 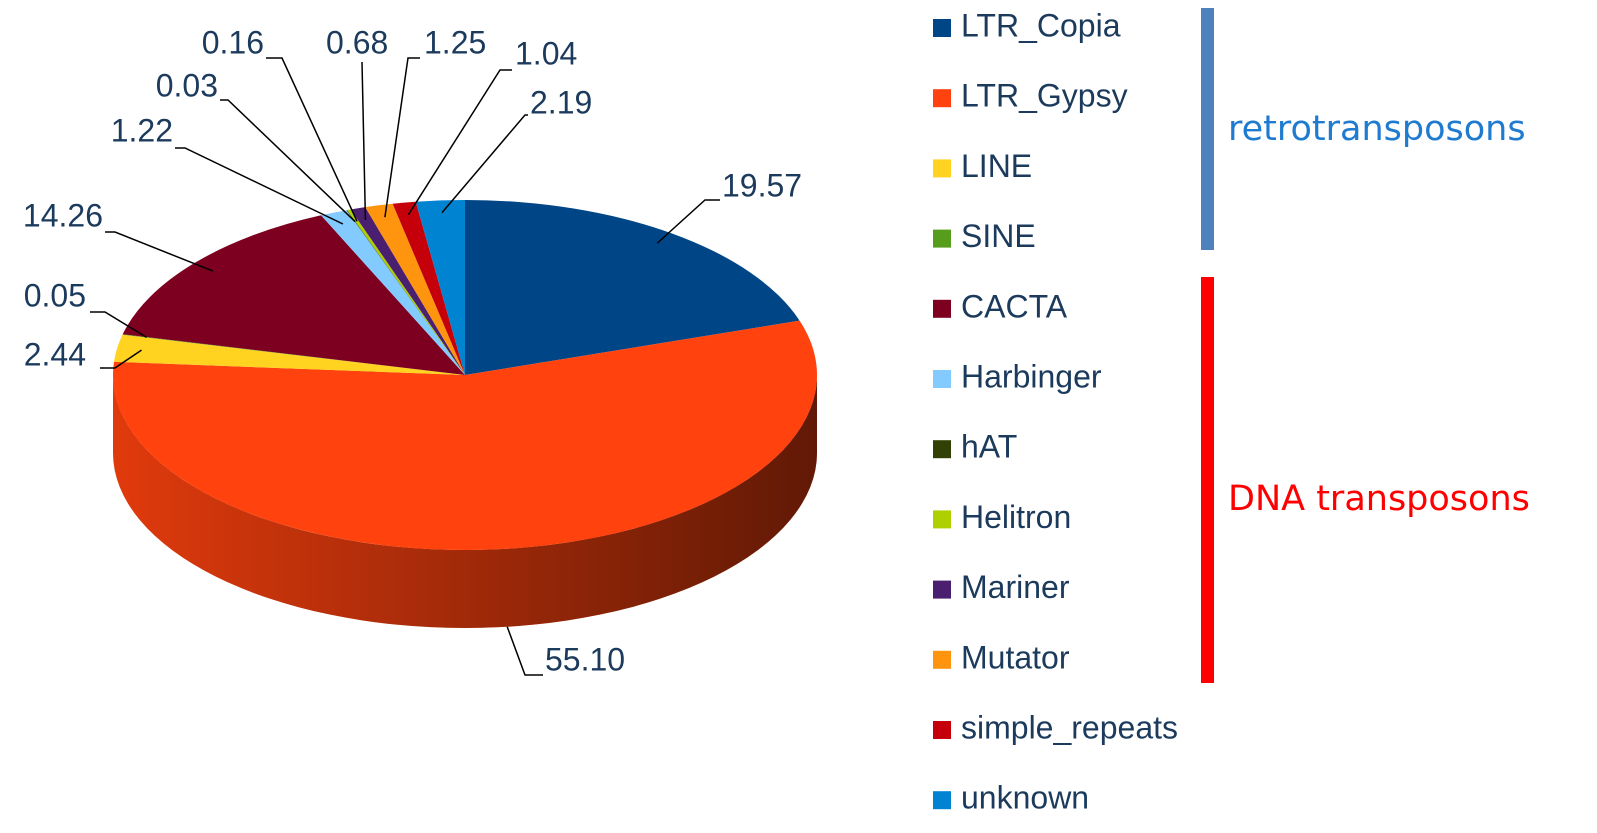 What do you see at coordinates (998, 236) in the screenshot?
I see `legend-label: SINE` at bounding box center [998, 236].